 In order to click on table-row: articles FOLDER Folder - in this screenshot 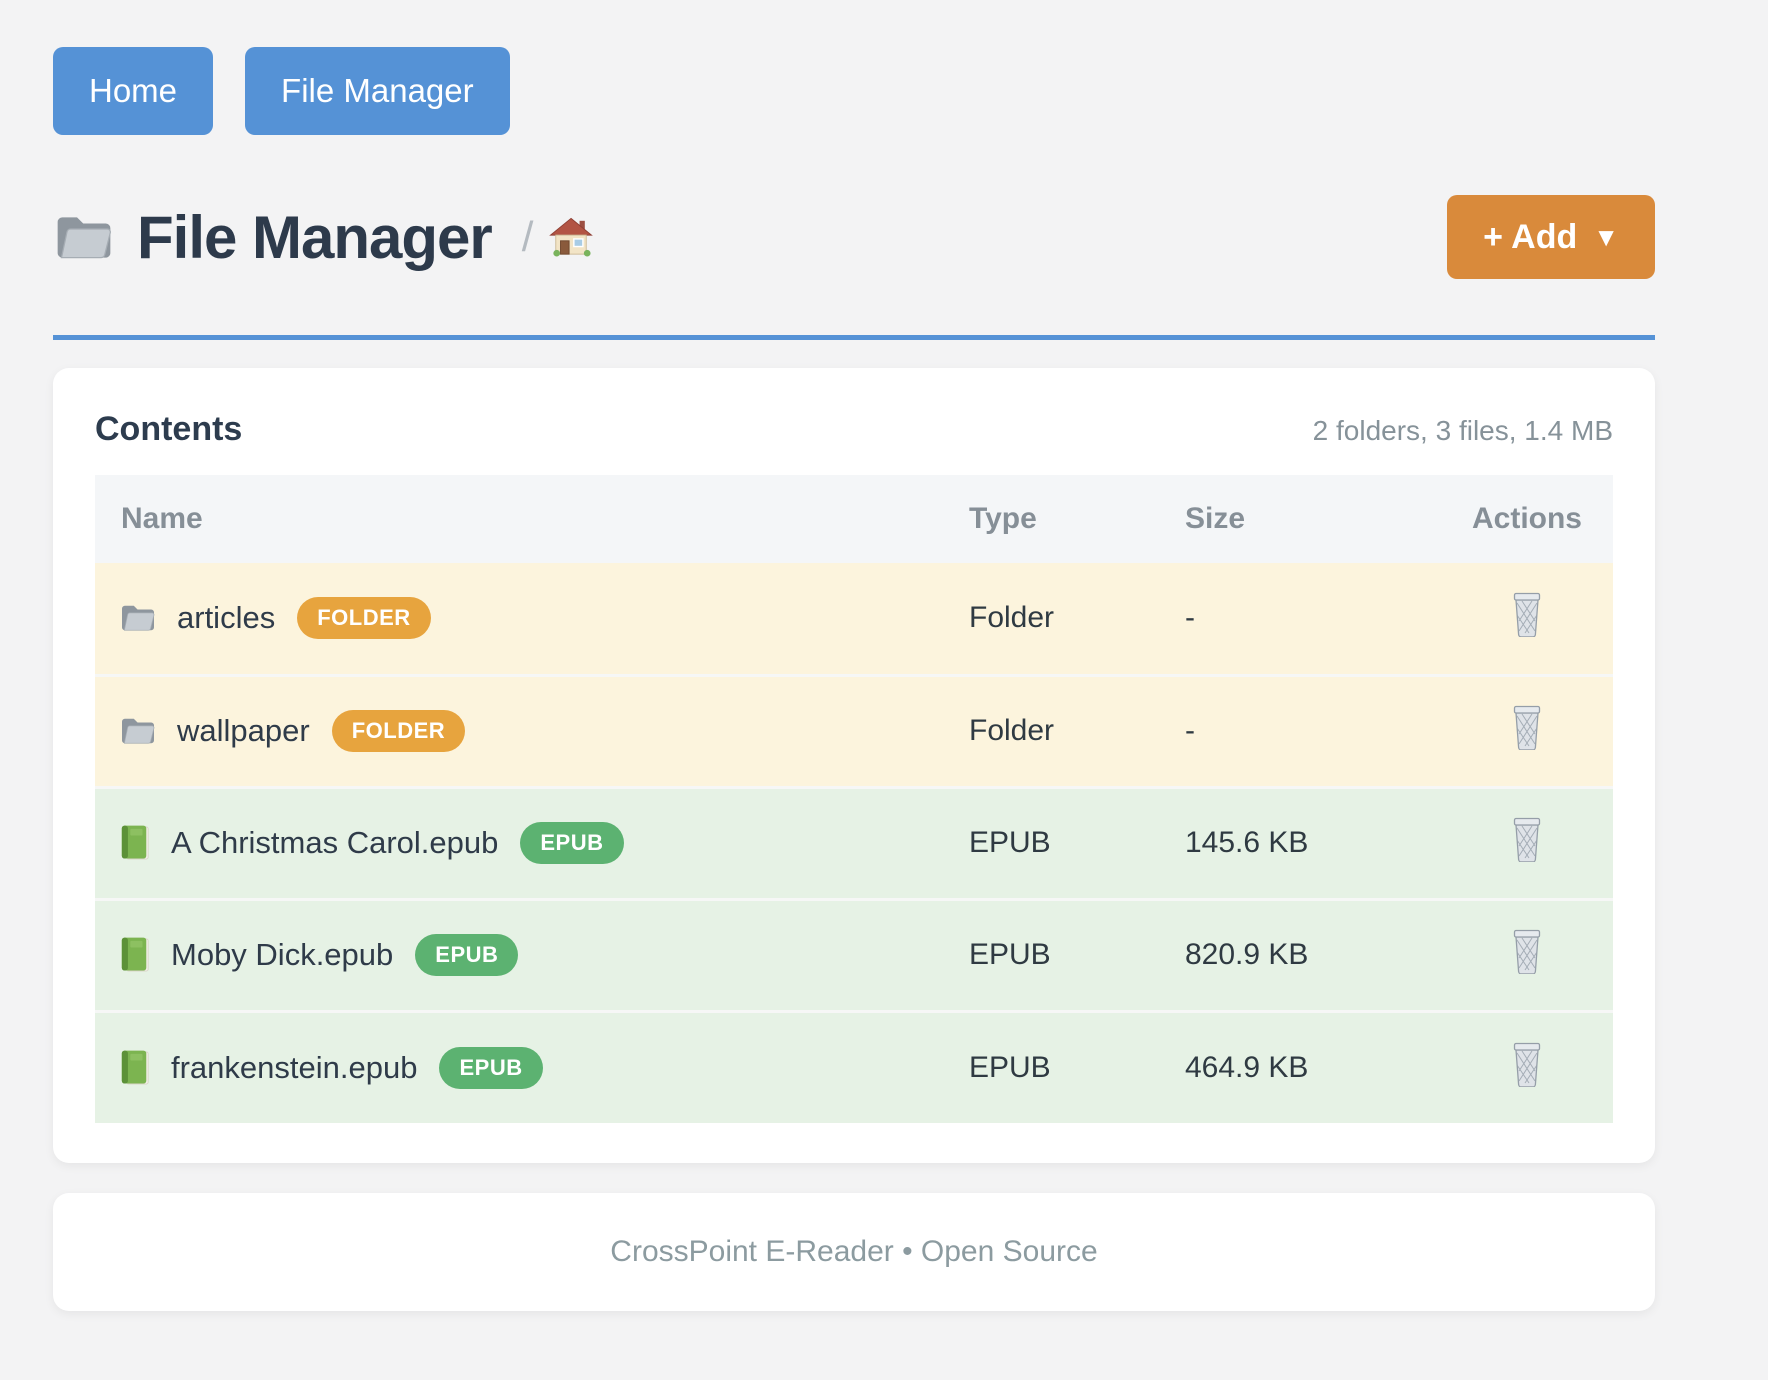, I will do `click(854, 619)`.